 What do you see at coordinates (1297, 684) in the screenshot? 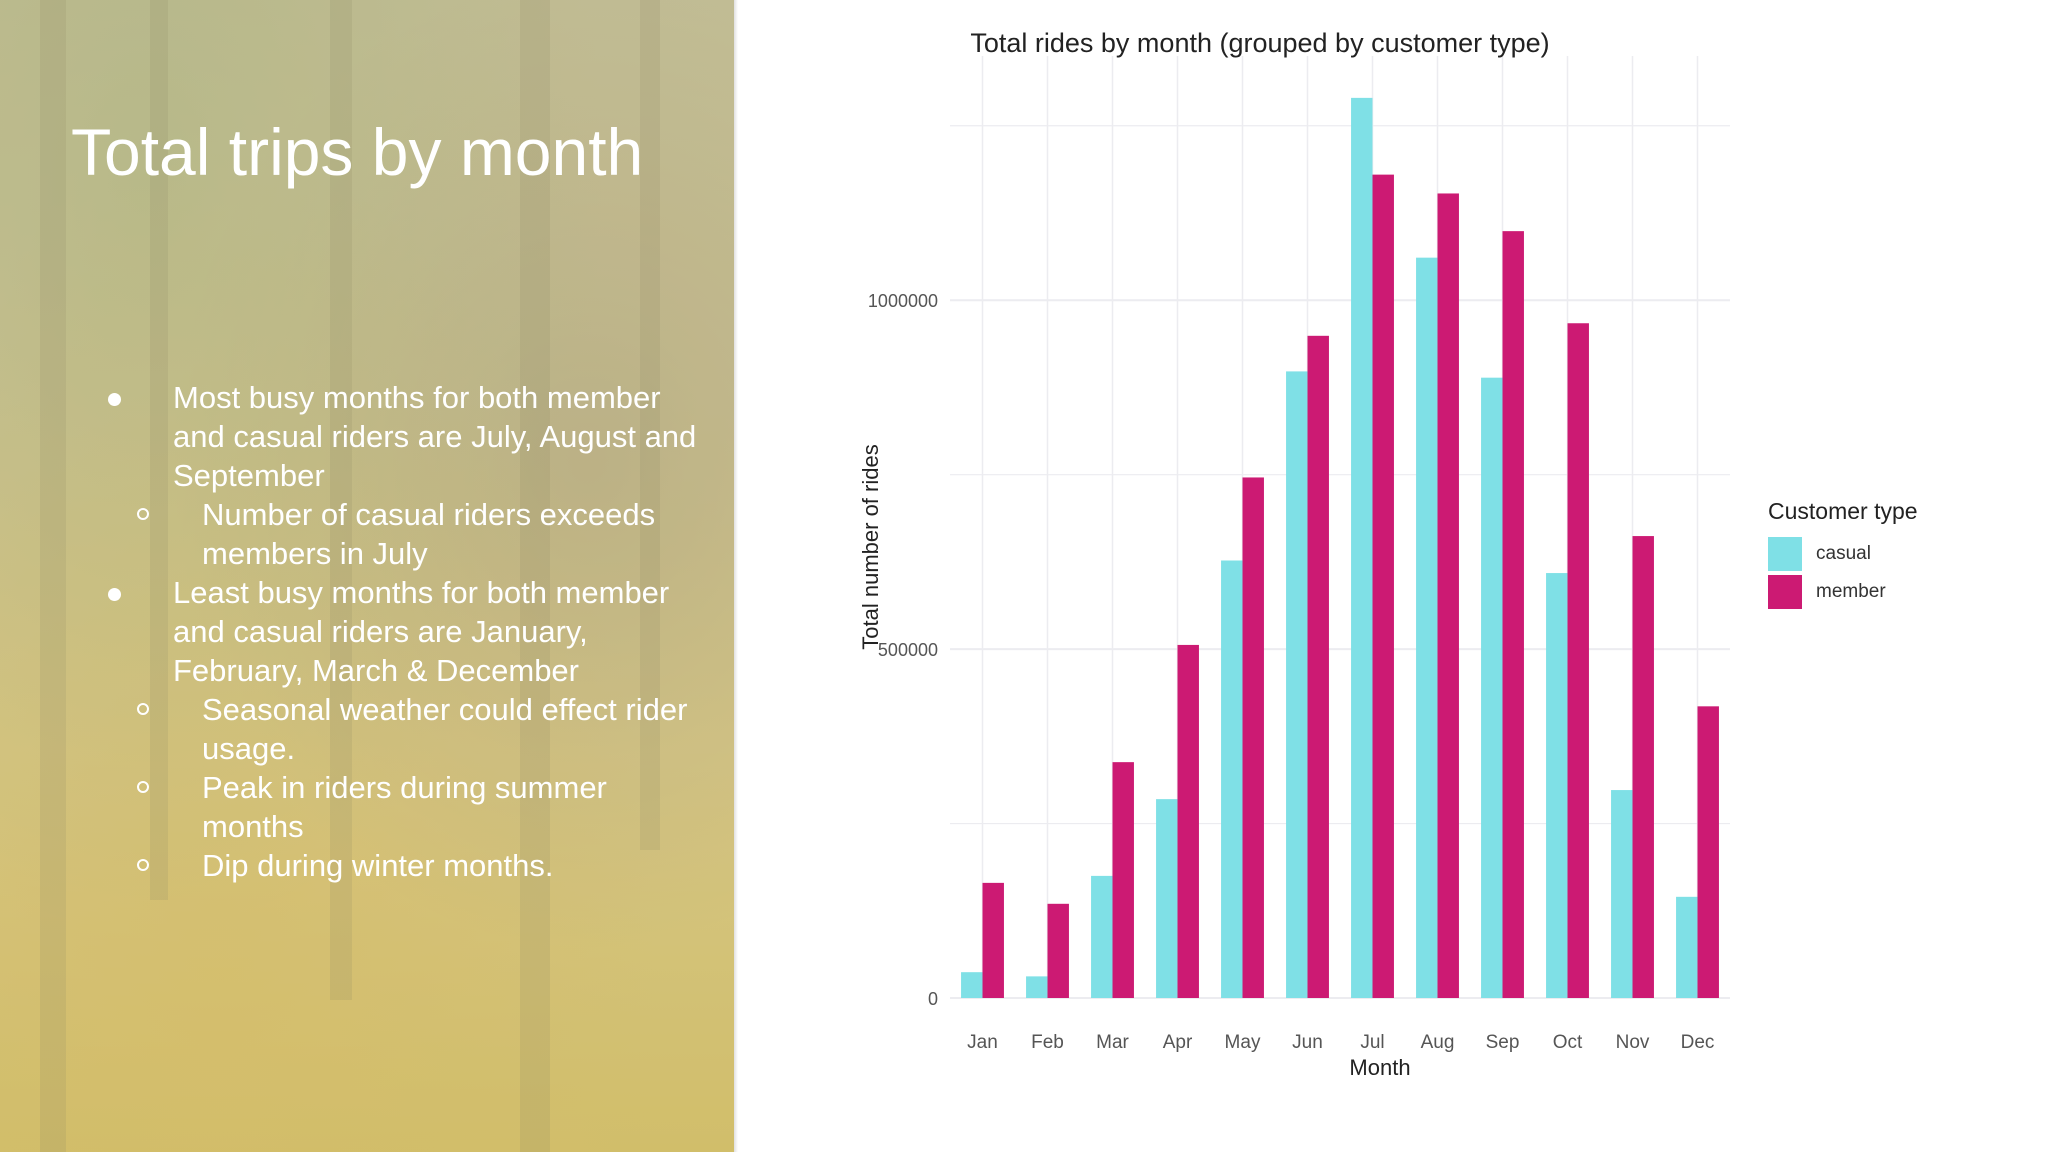
I see `bar-casual-jun` at bounding box center [1297, 684].